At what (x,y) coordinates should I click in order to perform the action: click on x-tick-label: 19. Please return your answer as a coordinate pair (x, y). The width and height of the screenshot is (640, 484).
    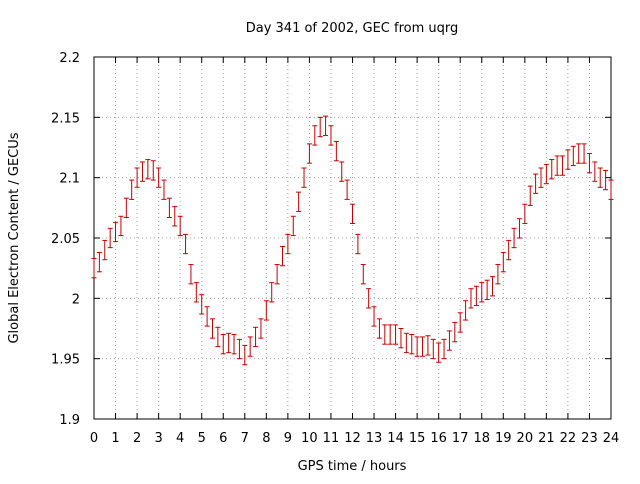
    Looking at the image, I should click on (503, 438).